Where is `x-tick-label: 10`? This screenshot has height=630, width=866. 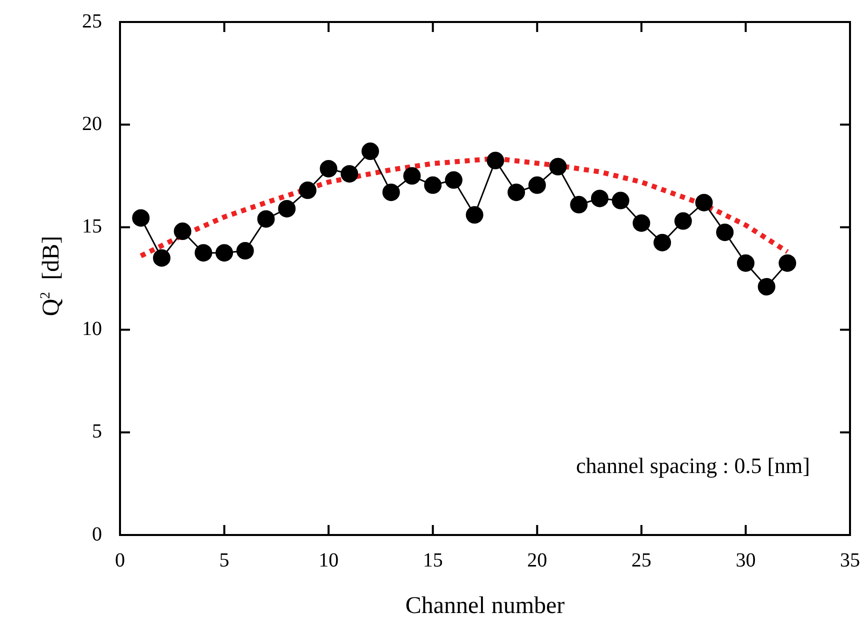
x-tick-label: 10 is located at coordinates (328, 560).